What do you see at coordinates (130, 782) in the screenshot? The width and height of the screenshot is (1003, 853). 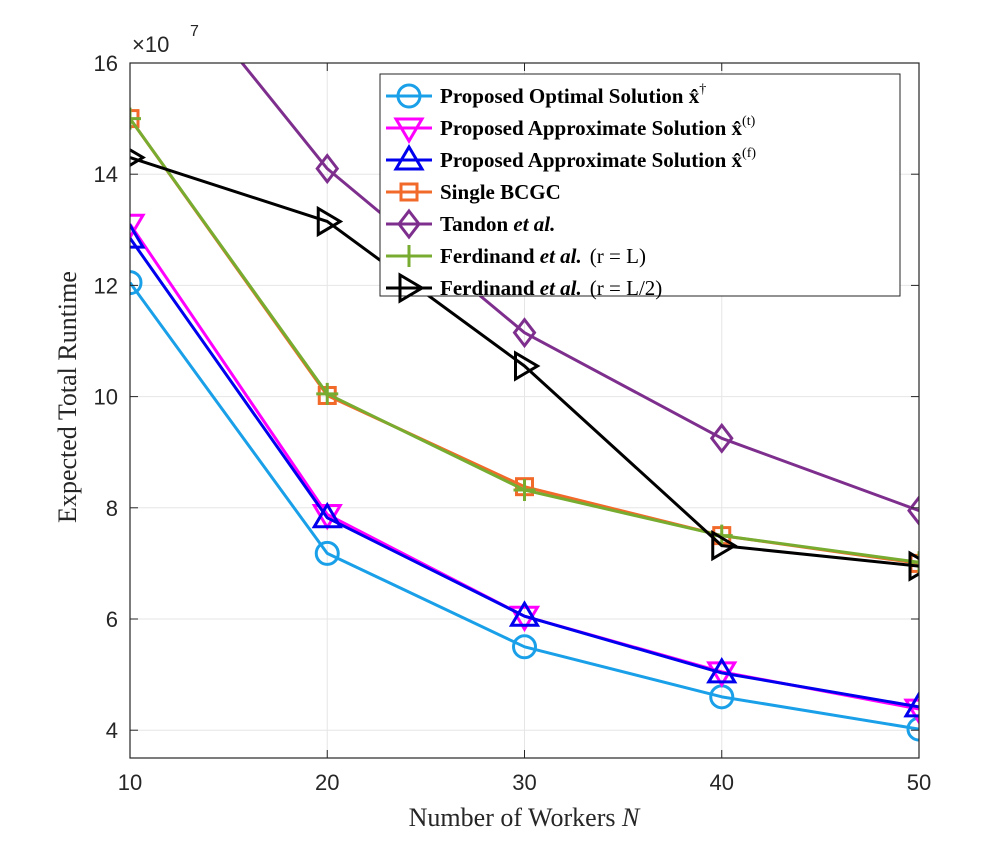 I see `x-tick-label-10: 10` at bounding box center [130, 782].